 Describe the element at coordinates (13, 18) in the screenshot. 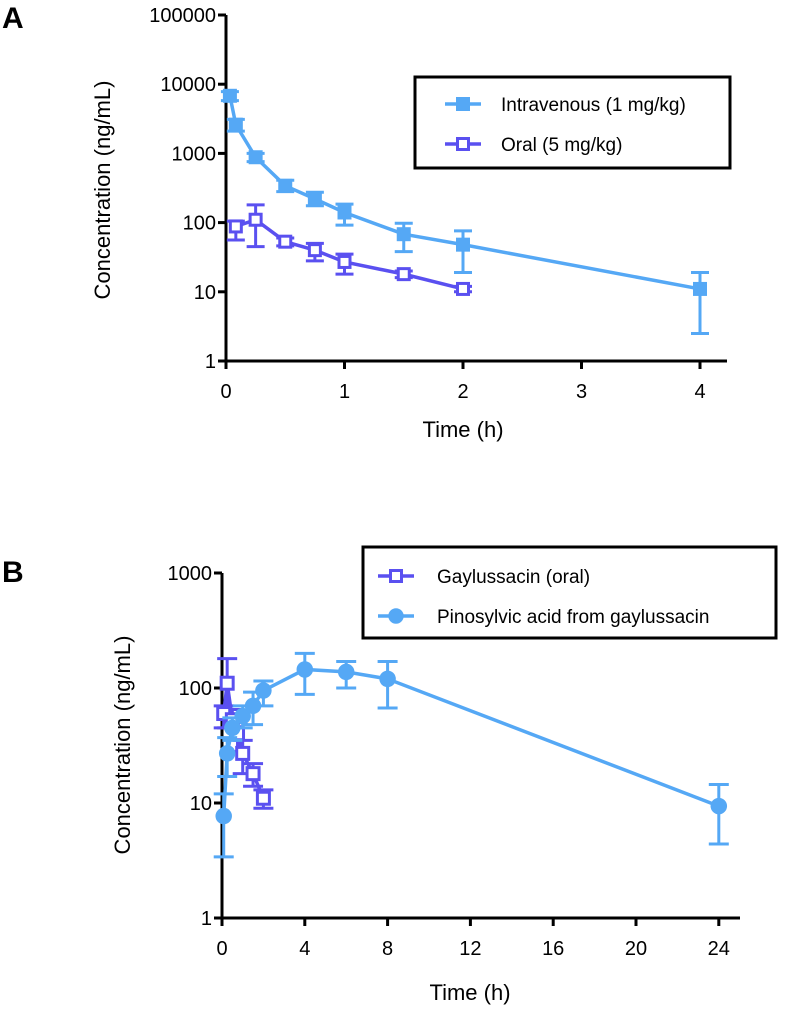

I see `panel-label-a: A` at that location.